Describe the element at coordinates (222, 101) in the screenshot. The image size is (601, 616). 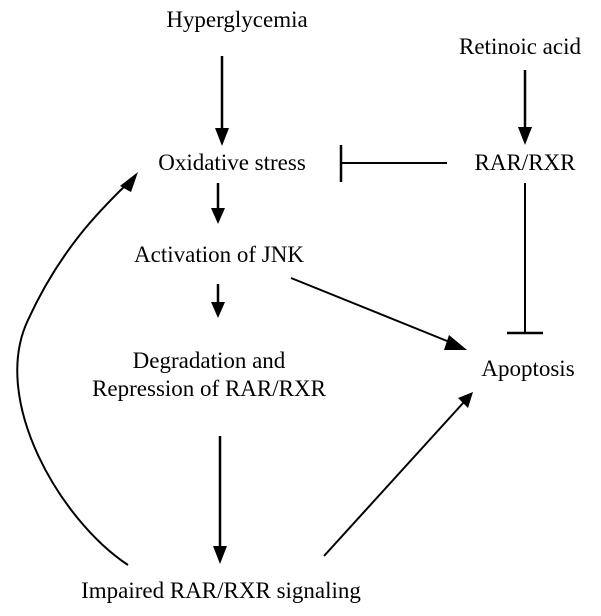
I see `edge-hyperglycemia-to-oxidative-stress` at that location.